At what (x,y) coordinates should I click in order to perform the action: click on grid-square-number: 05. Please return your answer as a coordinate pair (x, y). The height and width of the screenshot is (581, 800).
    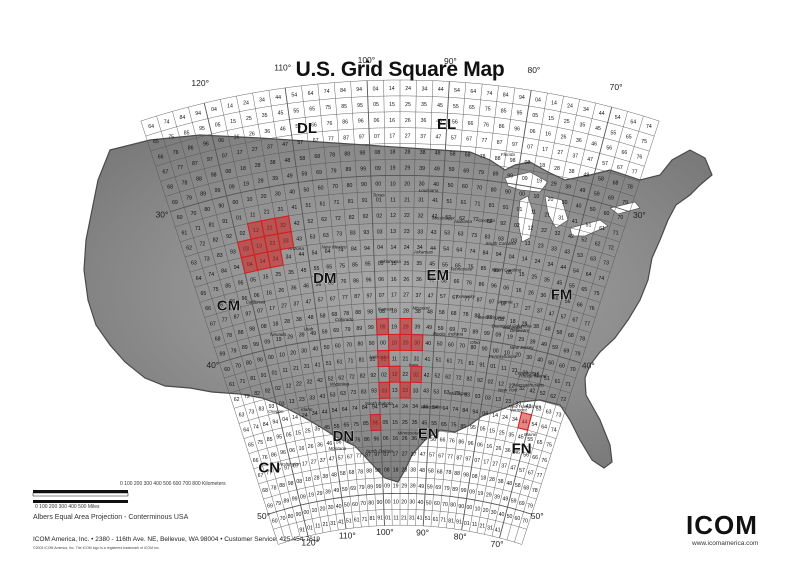
    Looking at the image, I should click on (218, 126).